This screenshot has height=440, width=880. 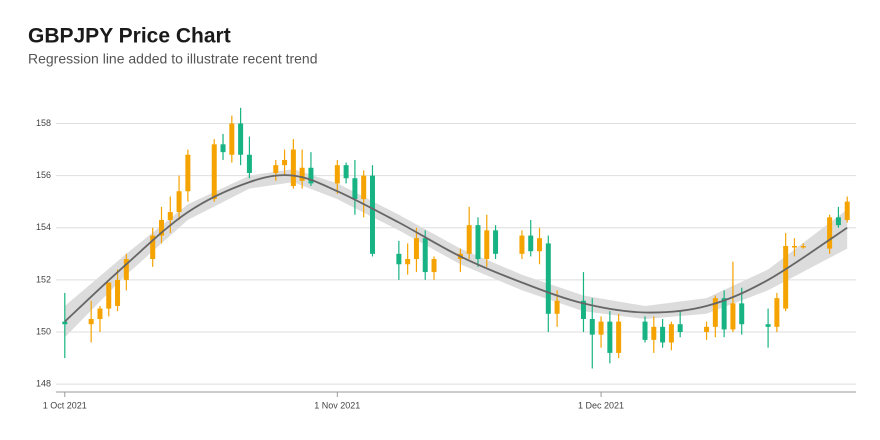 I want to click on y-tick-label: 150, so click(x=43, y=331).